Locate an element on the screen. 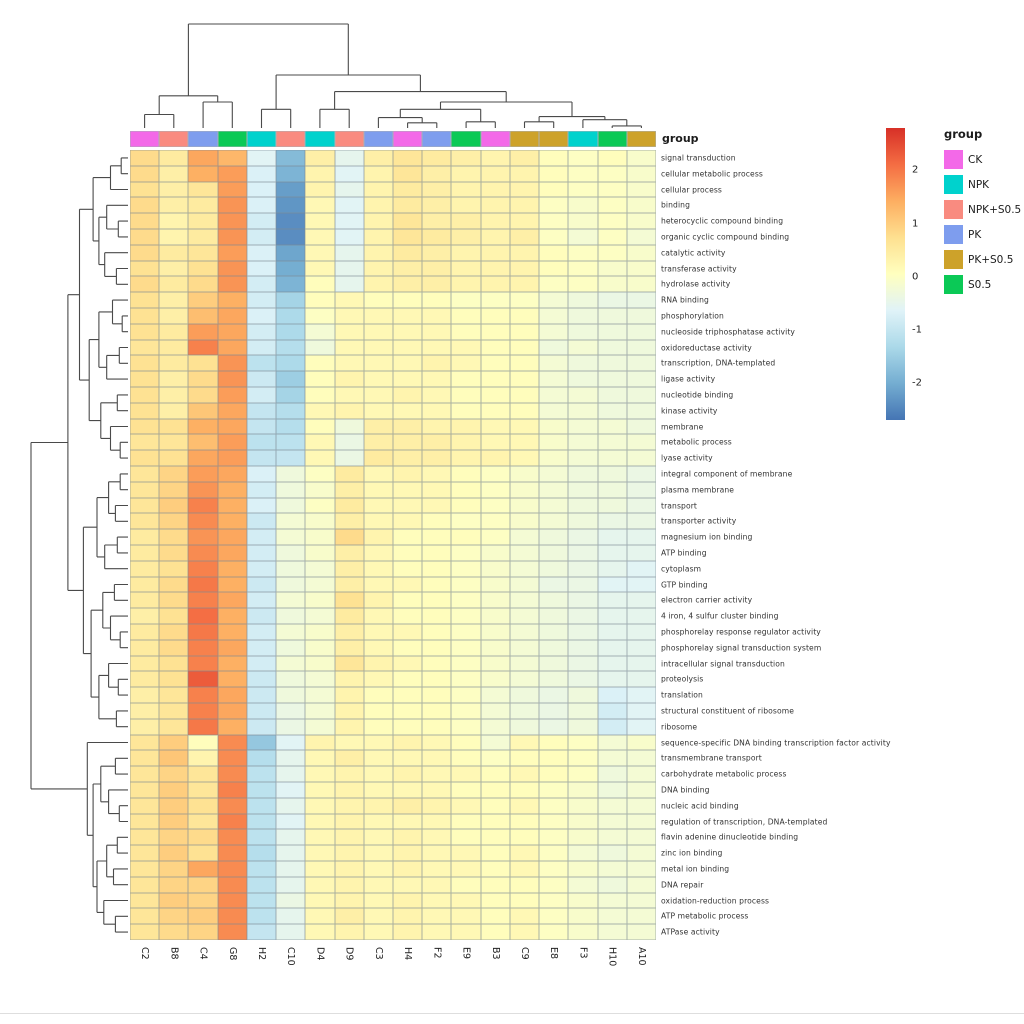  row-label: ATP metabolic process is located at coordinates (705, 916).